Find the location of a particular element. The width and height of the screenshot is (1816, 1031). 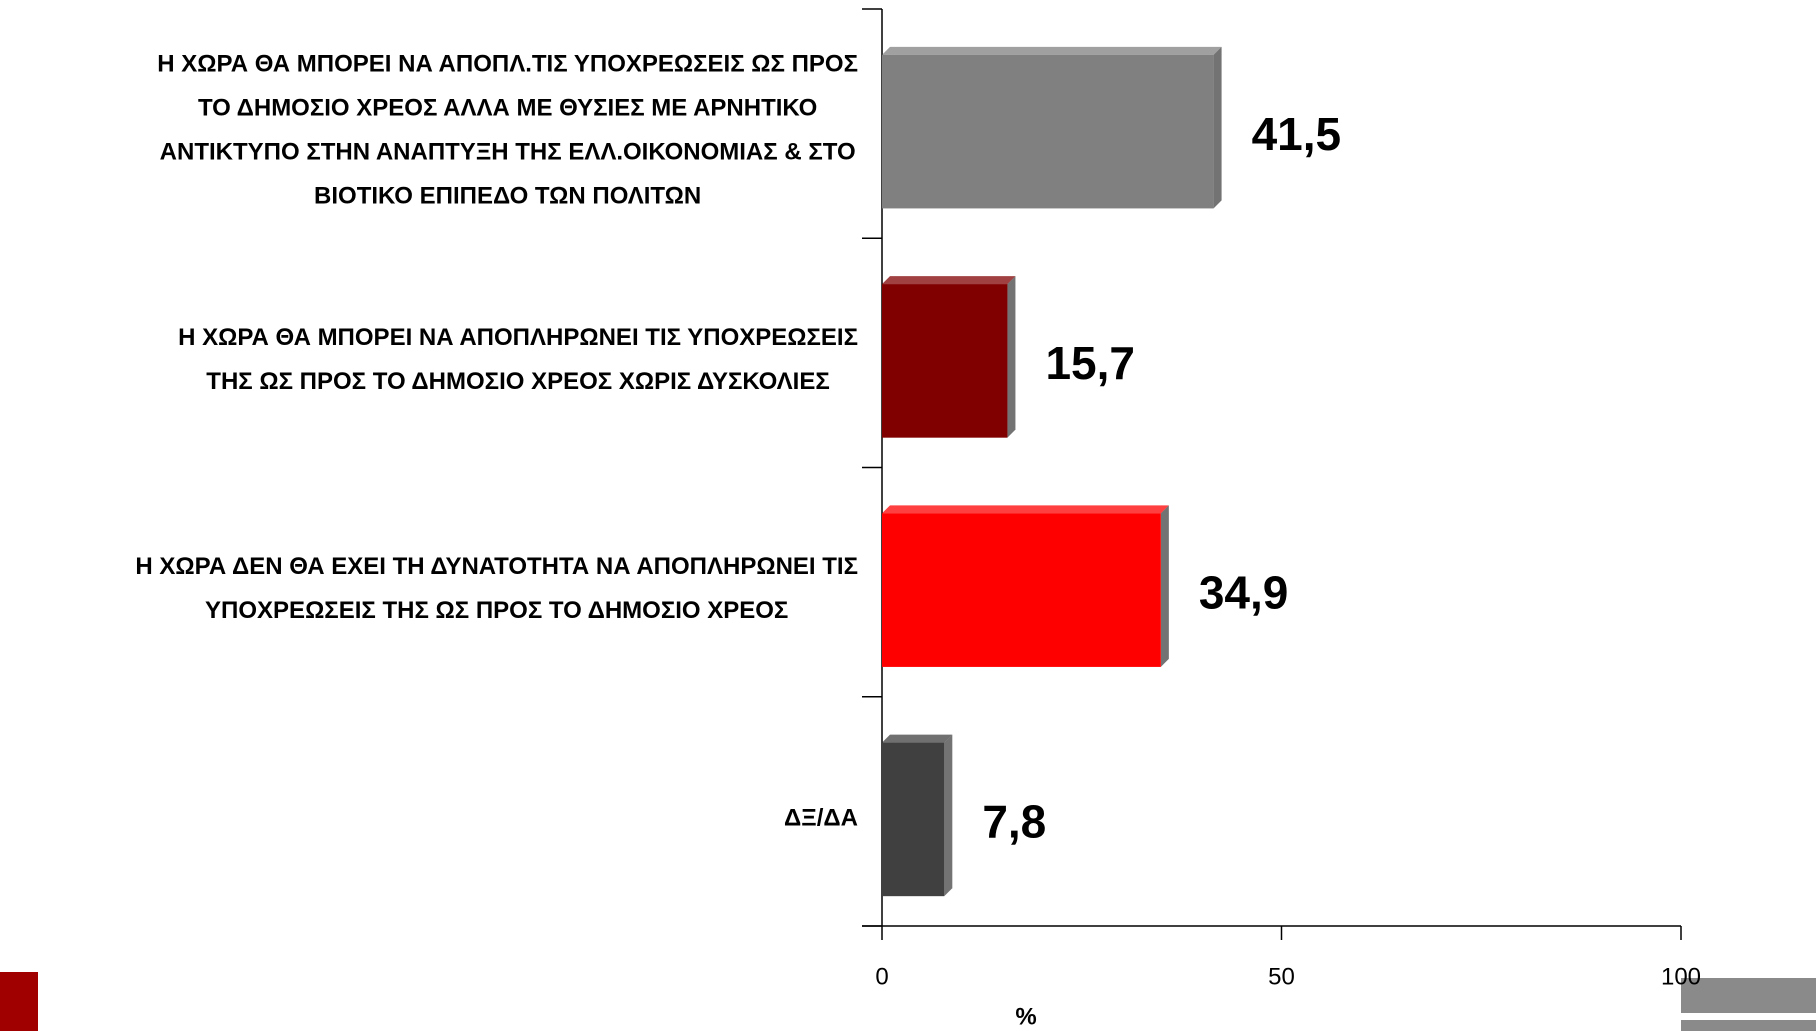

data-label: 34,9 is located at coordinates (1244, 592).